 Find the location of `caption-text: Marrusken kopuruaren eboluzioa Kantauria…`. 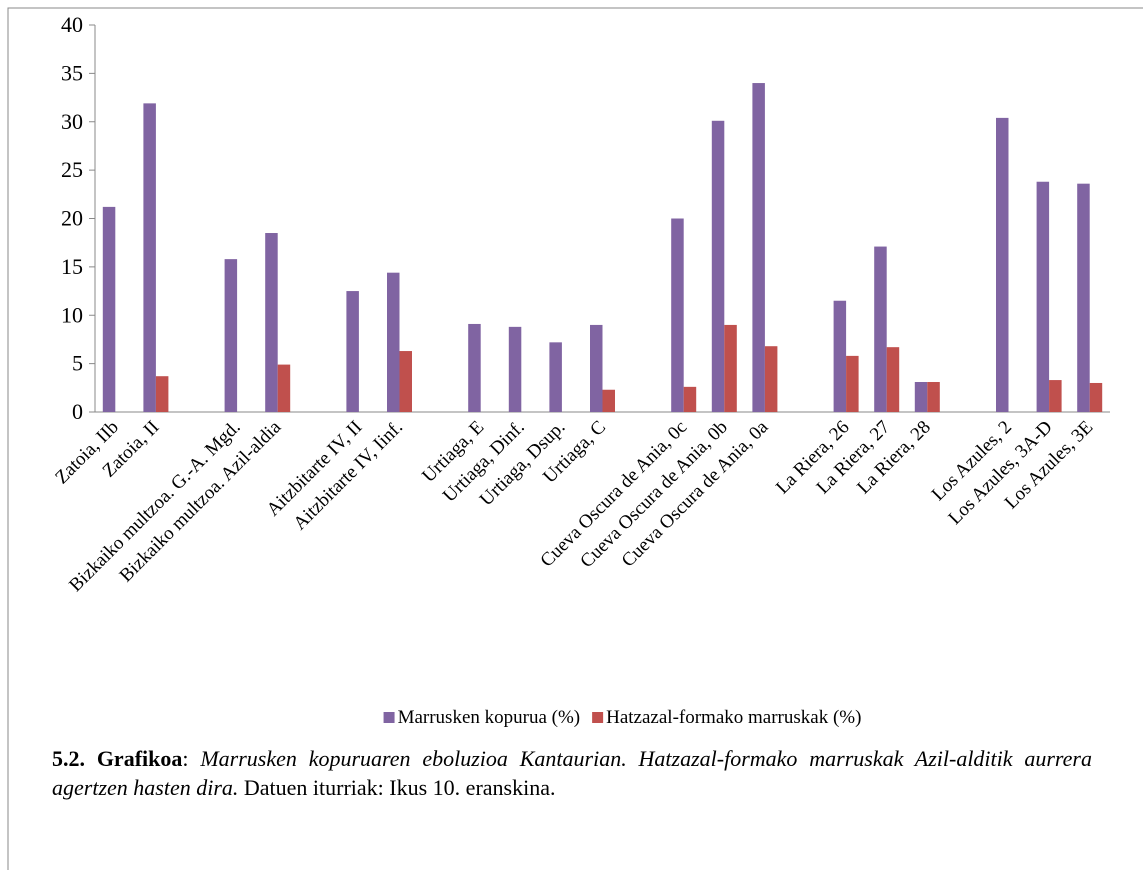

caption-text: Marrusken kopuruaren eboluzioa Kantauria… is located at coordinates (572, 773).